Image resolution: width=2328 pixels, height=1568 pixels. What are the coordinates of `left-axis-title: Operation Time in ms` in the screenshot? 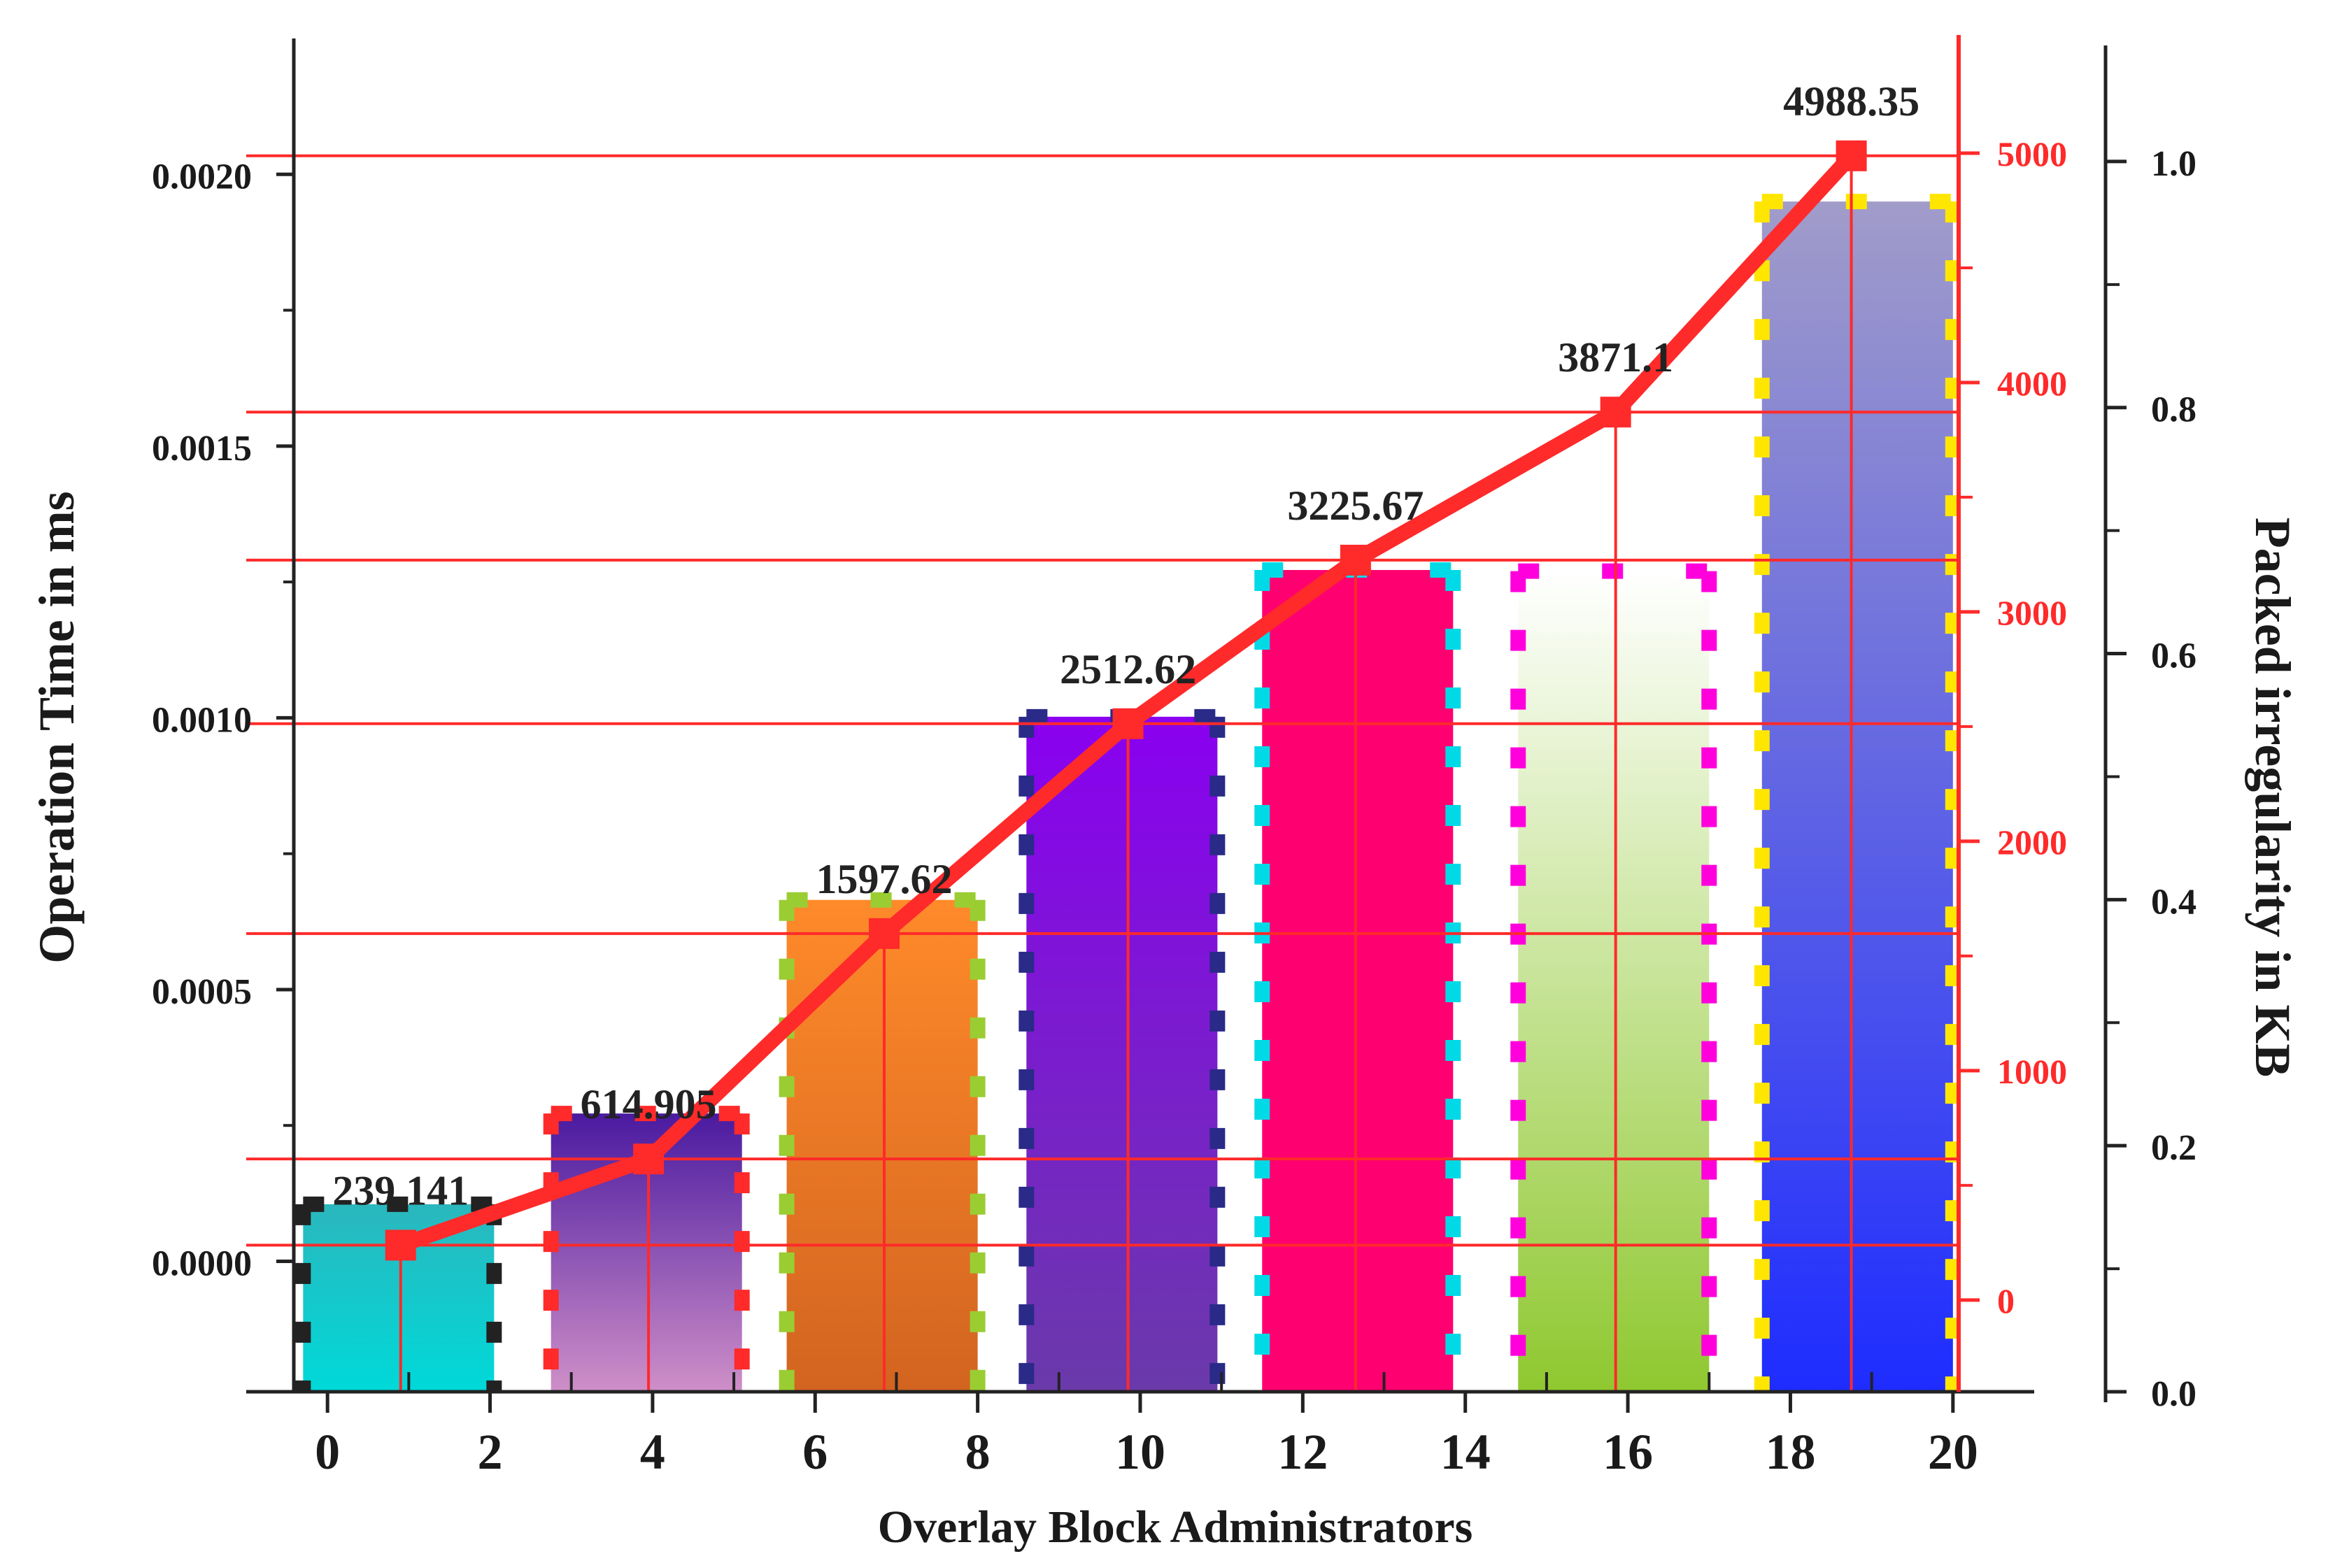 It's located at (57, 727).